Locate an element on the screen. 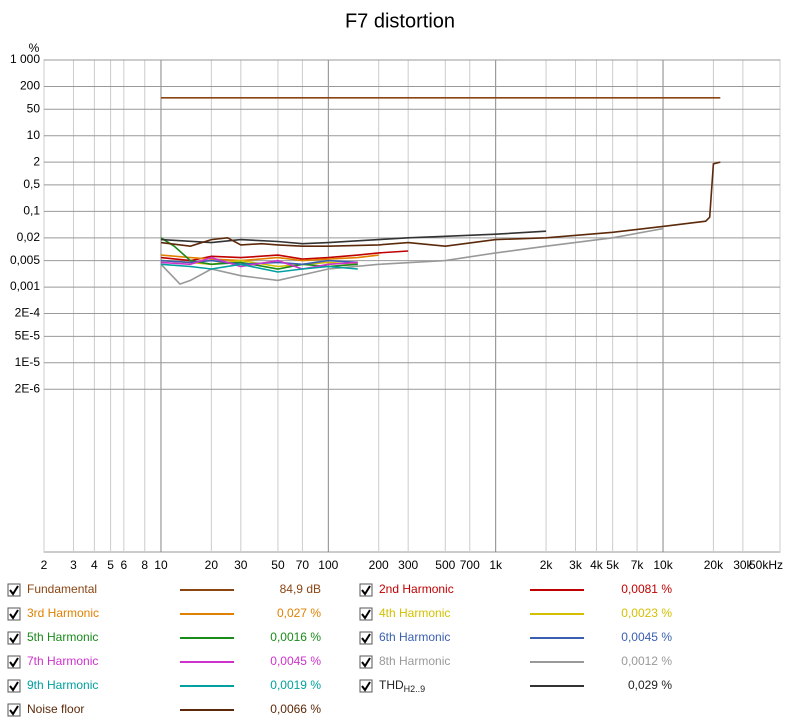 This screenshot has width=800, height=725. y-tick-label: 50 is located at coordinates (34, 108).